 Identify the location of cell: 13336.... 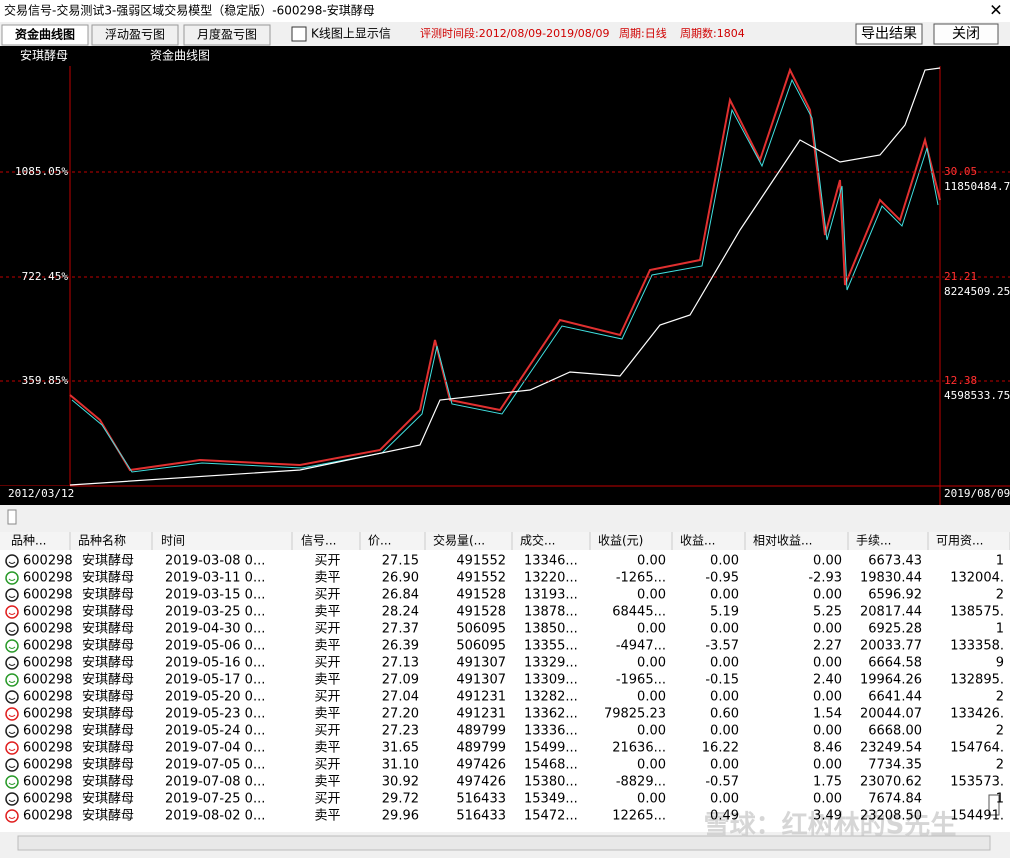
(551, 731).